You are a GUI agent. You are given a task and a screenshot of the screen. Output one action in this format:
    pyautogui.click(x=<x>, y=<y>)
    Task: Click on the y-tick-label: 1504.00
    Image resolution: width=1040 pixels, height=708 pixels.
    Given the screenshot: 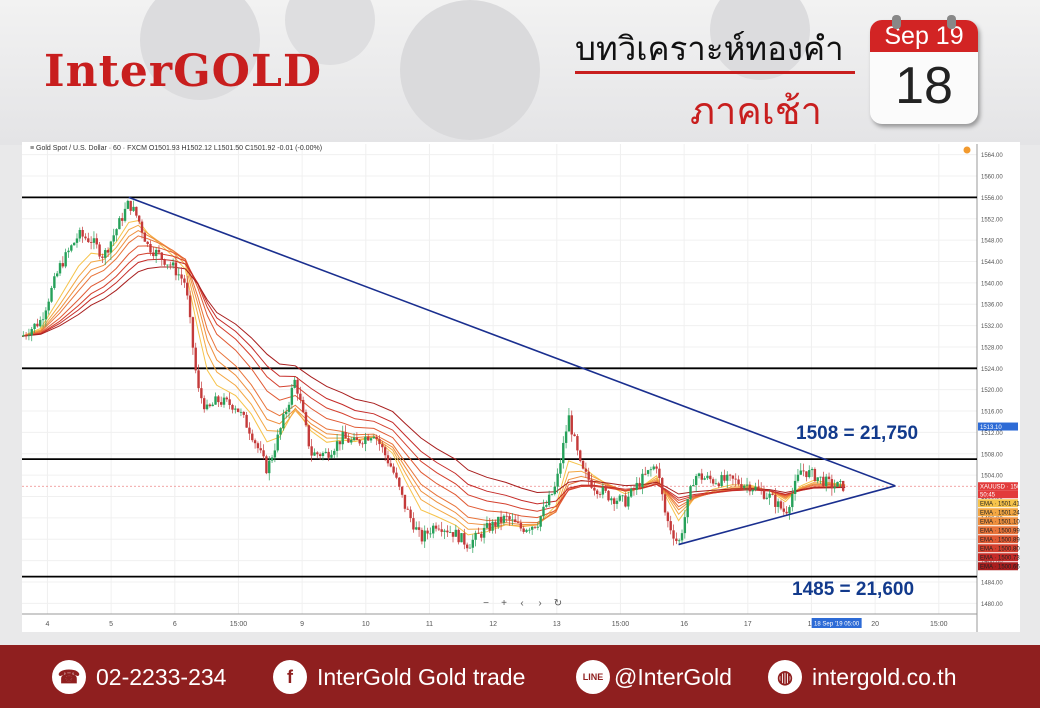 What is the action you would take?
    pyautogui.click(x=992, y=477)
    